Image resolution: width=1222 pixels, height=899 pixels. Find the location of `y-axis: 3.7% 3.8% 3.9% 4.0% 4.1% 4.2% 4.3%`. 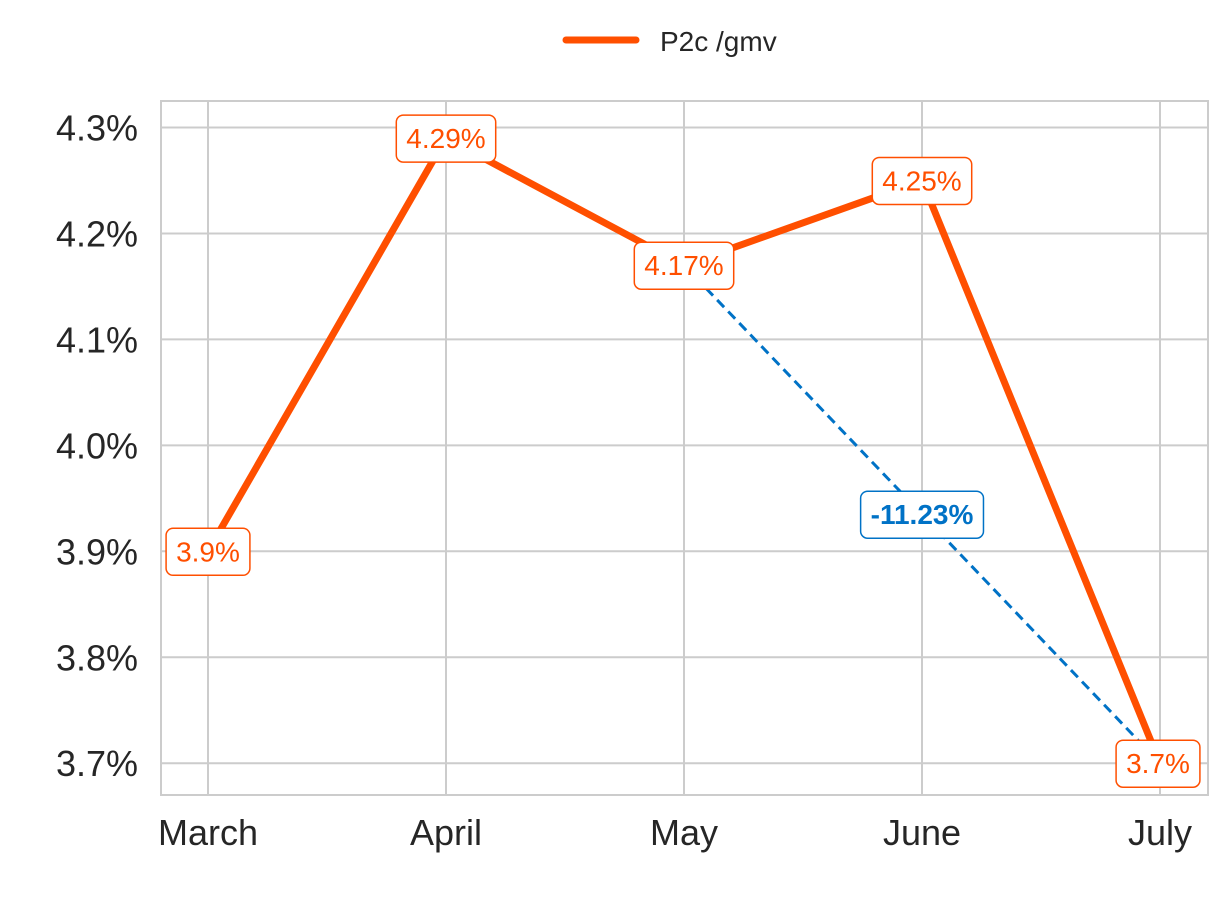

y-axis: 3.7% 3.8% 3.9% 4.0% 4.1% 4.2% 4.3% is located at coordinates (97, 445).